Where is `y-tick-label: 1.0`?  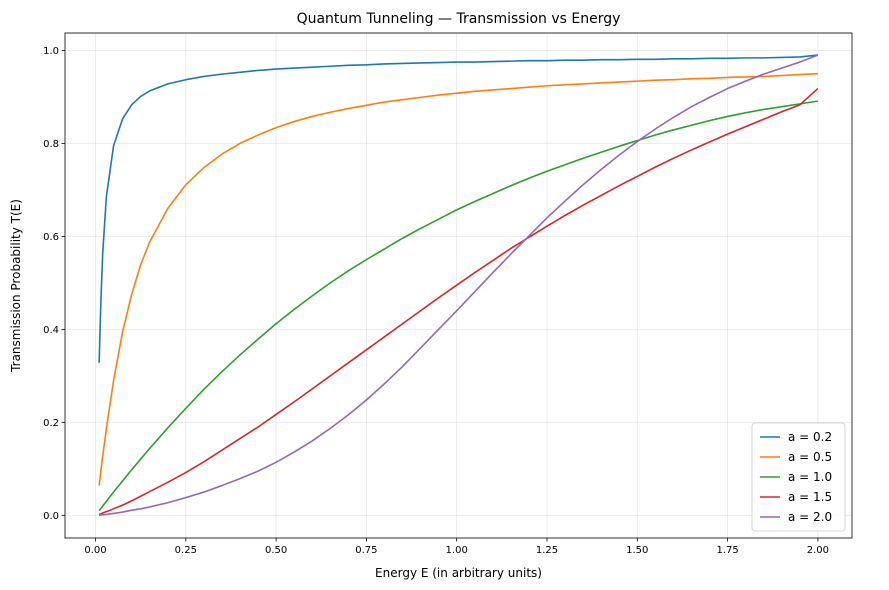 y-tick-label: 1.0 is located at coordinates (51, 51).